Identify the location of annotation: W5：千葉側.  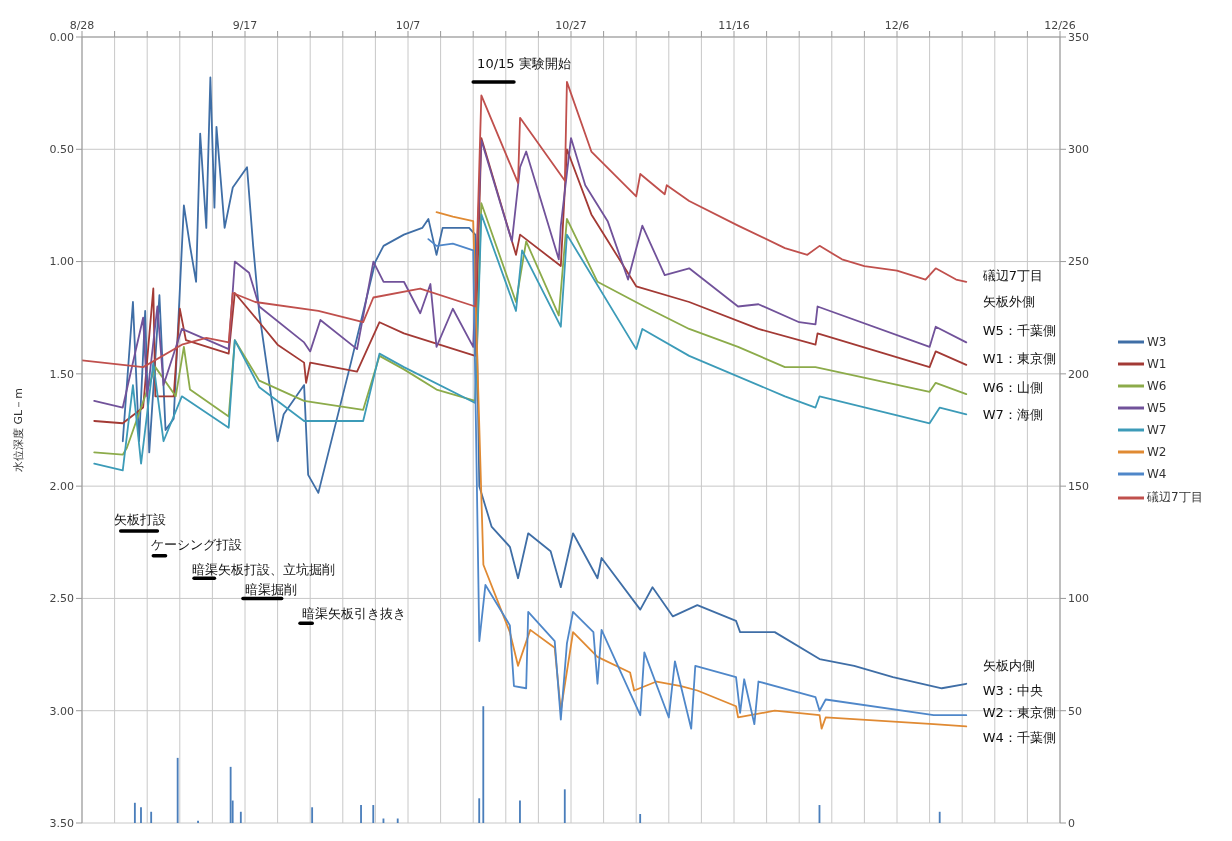
(1019, 331).